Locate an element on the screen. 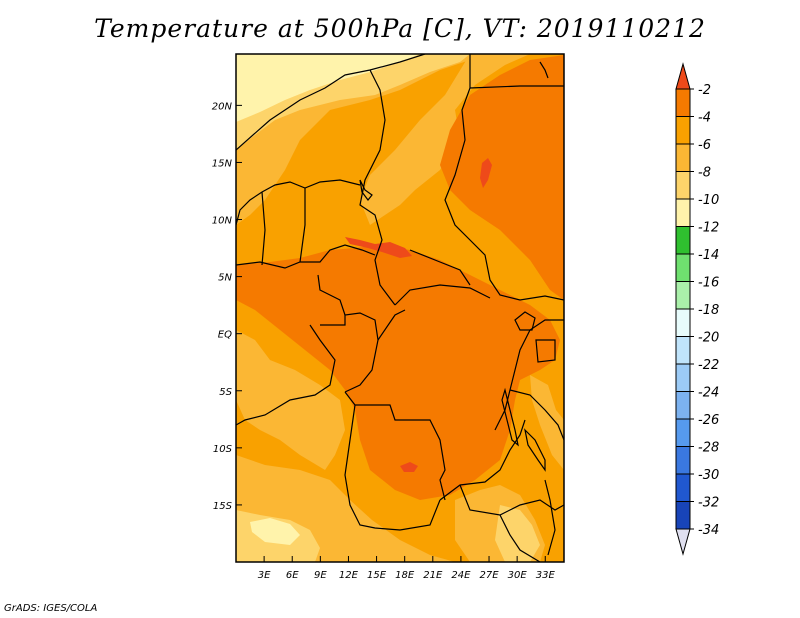  lon-tick-label: 9E is located at coordinates (320, 575).